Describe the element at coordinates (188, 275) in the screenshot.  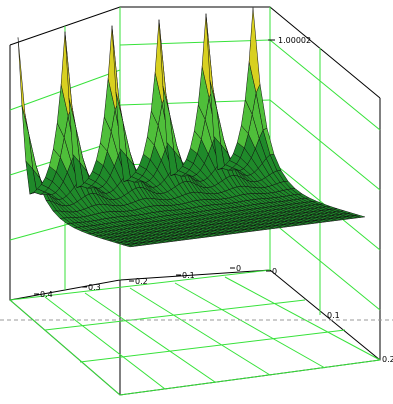
I see `x-tick-label: 0.1` at that location.